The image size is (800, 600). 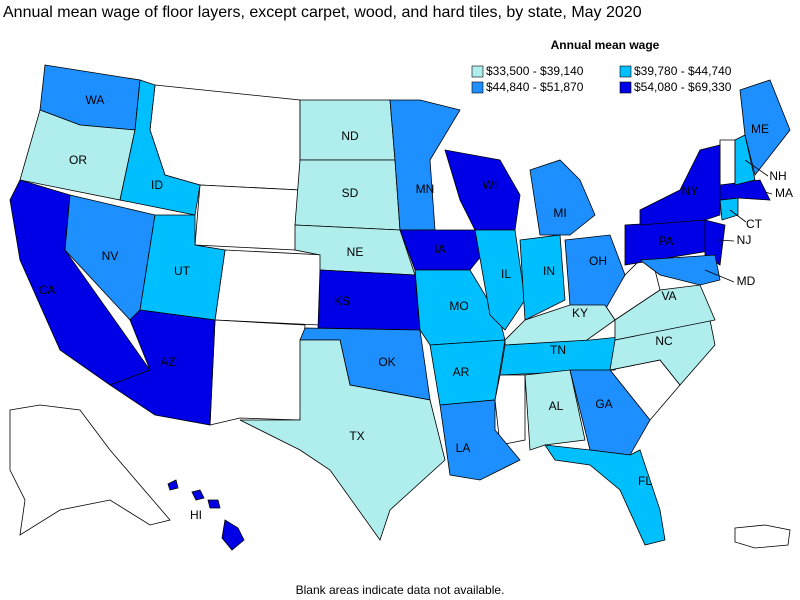 What do you see at coordinates (167, 362) in the screenshot?
I see `state-label: AZ` at bounding box center [167, 362].